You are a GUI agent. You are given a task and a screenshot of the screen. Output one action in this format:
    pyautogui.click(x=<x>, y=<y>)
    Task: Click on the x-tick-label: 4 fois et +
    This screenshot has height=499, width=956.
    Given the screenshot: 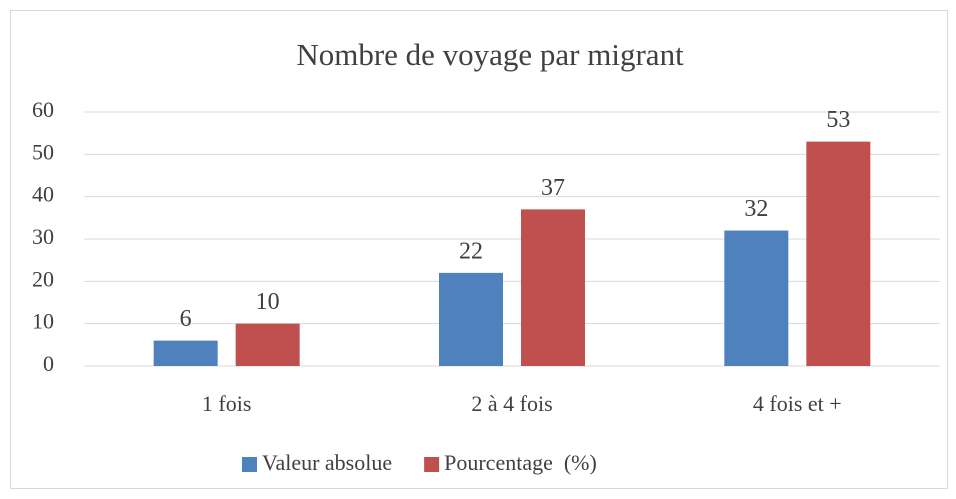 What is the action you would take?
    pyautogui.click(x=797, y=403)
    